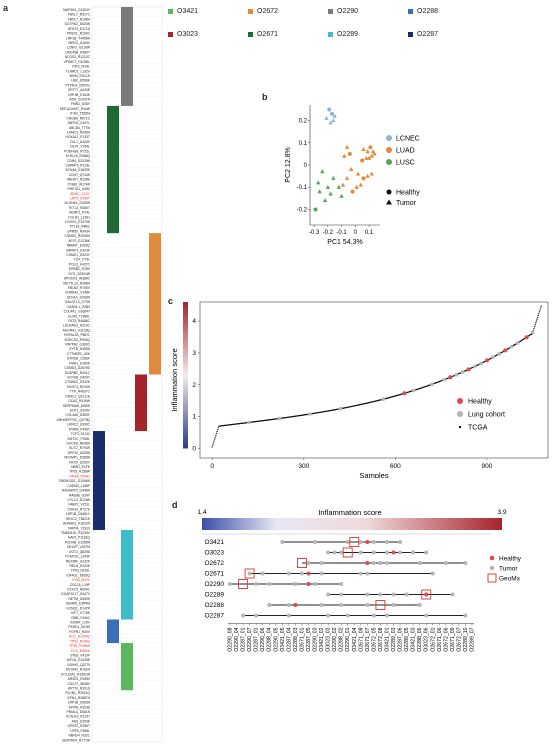  What do you see at coordinates (250, 639) in the screenshot?
I see `x-tick-label: O2290_07` at bounding box center [250, 639].